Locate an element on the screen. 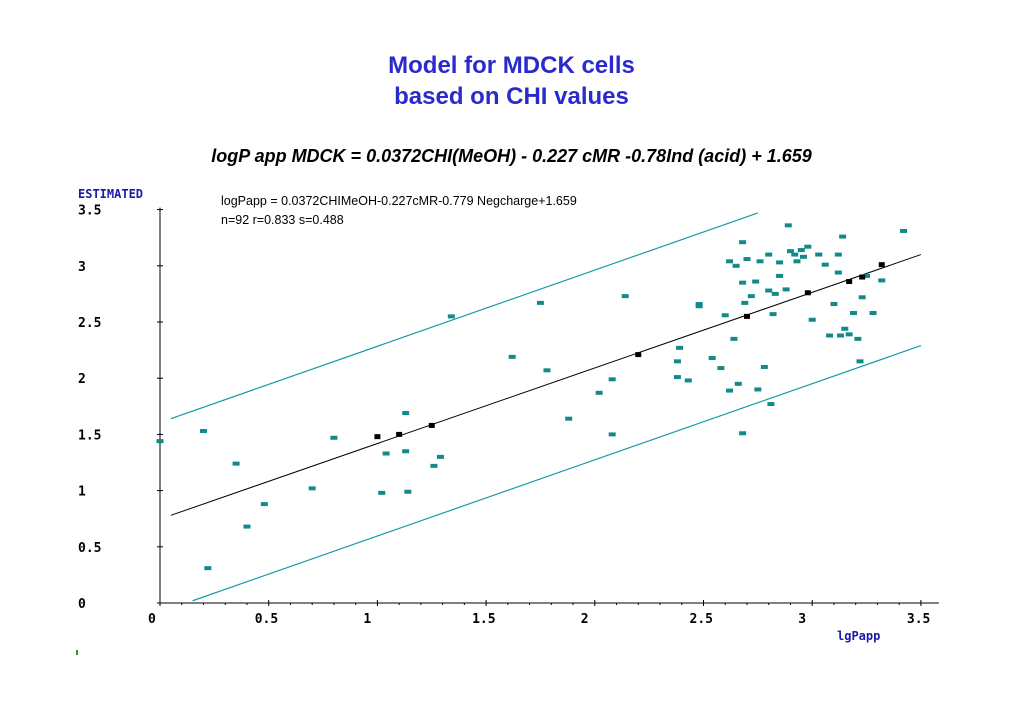 This screenshot has height=708, width=1023. x-tick-label: 2.5 is located at coordinates (701, 619).